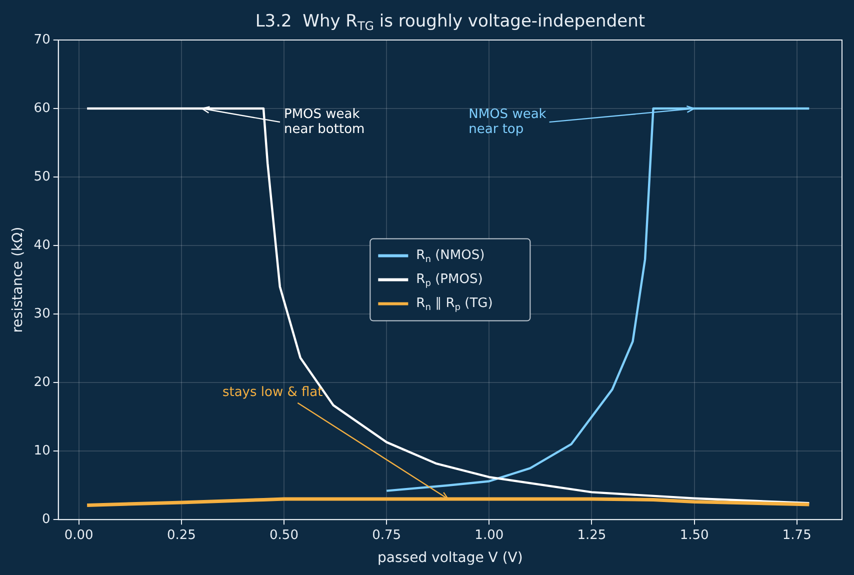 The width and height of the screenshot is (854, 575). Describe the element at coordinates (387, 535) in the screenshot. I see `x-tick-label: 0.75` at that location.